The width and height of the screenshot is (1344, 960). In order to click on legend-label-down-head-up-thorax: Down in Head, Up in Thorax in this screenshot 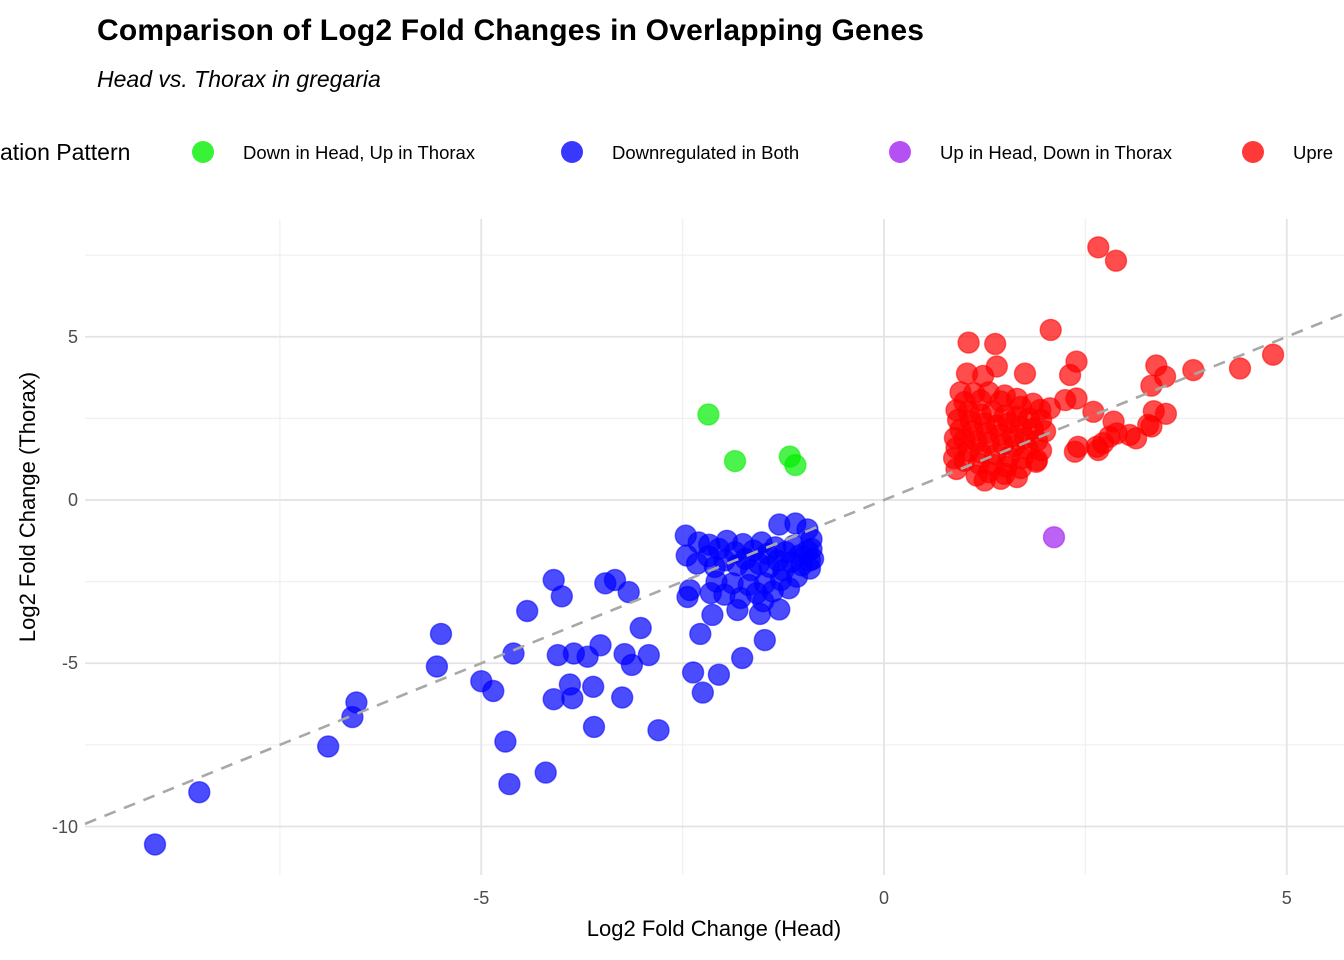, I will do `click(359, 152)`.